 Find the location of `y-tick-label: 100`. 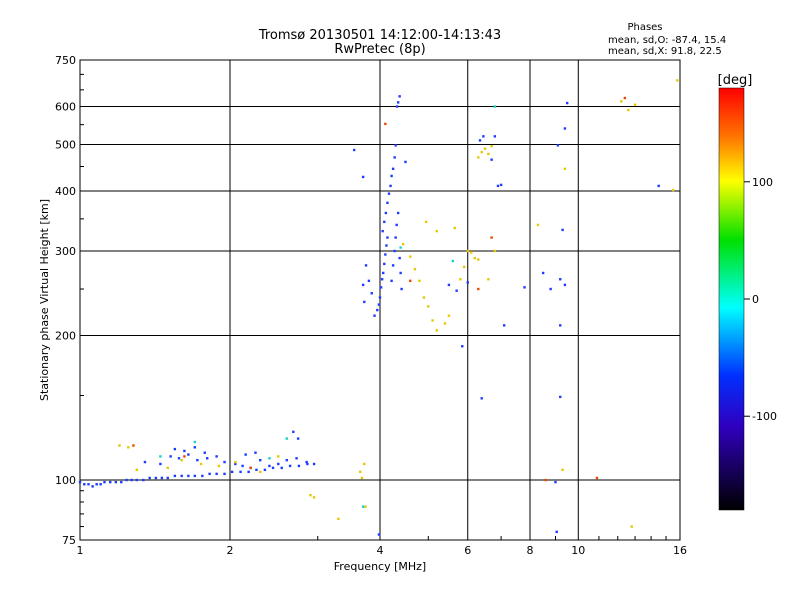

y-tick-label: 100 is located at coordinates (65, 480).